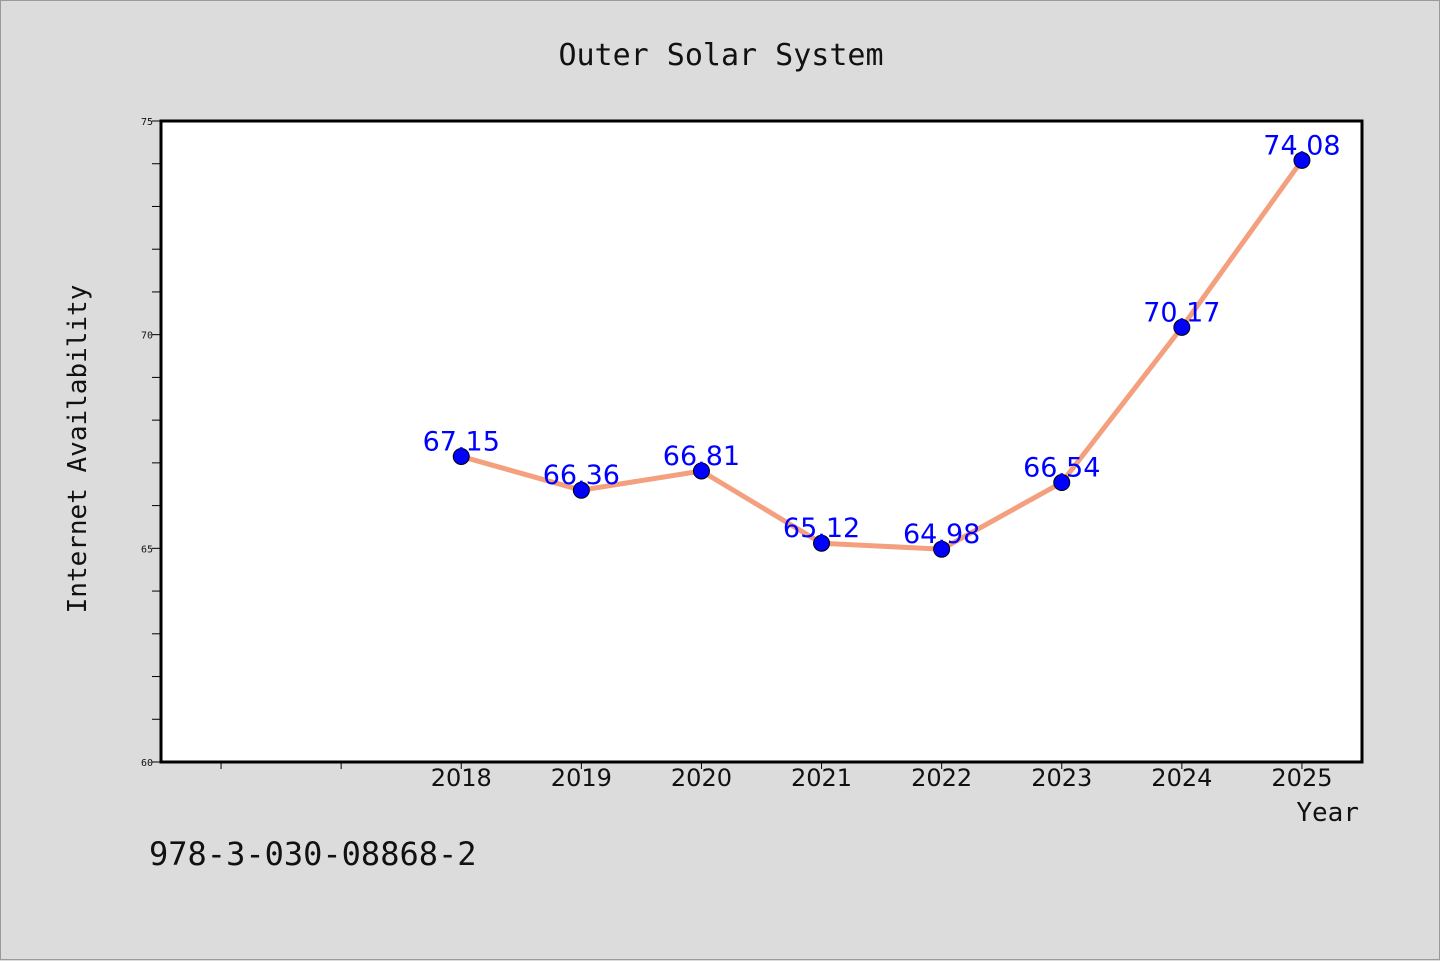  Describe the element at coordinates (701, 778) in the screenshot. I see `x-tick-label: 2020` at that location.